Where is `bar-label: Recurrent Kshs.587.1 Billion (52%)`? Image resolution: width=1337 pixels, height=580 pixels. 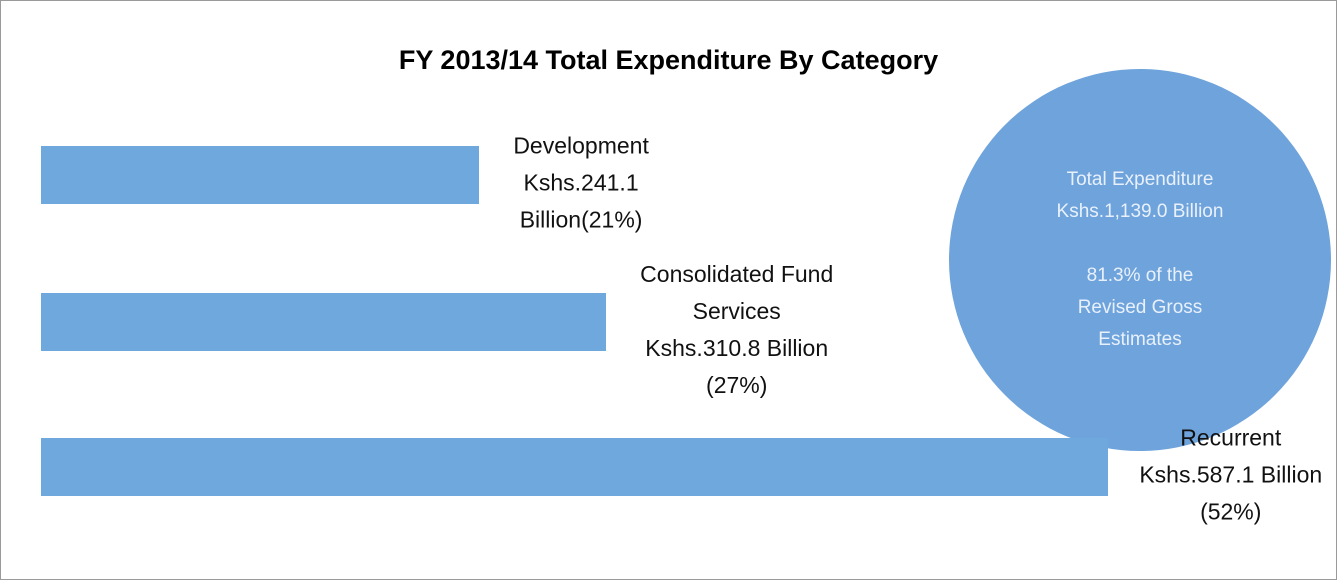 bar-label: Recurrent Kshs.587.1 Billion (52%) is located at coordinates (1231, 475).